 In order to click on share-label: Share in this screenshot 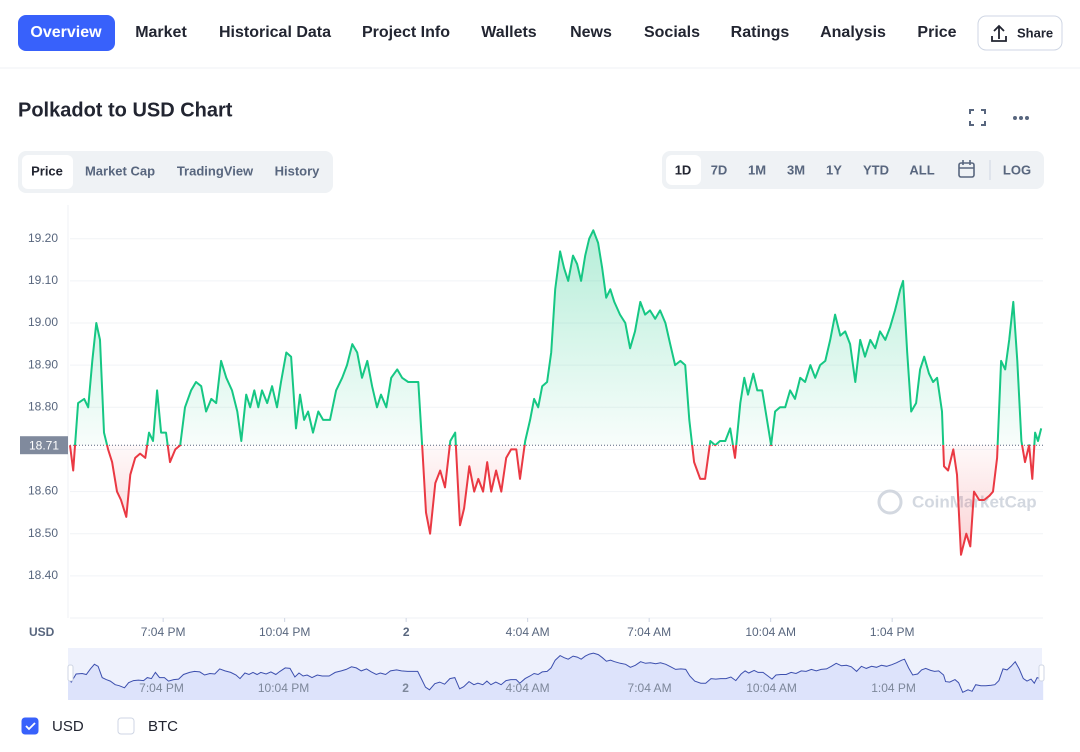, I will do `click(1035, 32)`.